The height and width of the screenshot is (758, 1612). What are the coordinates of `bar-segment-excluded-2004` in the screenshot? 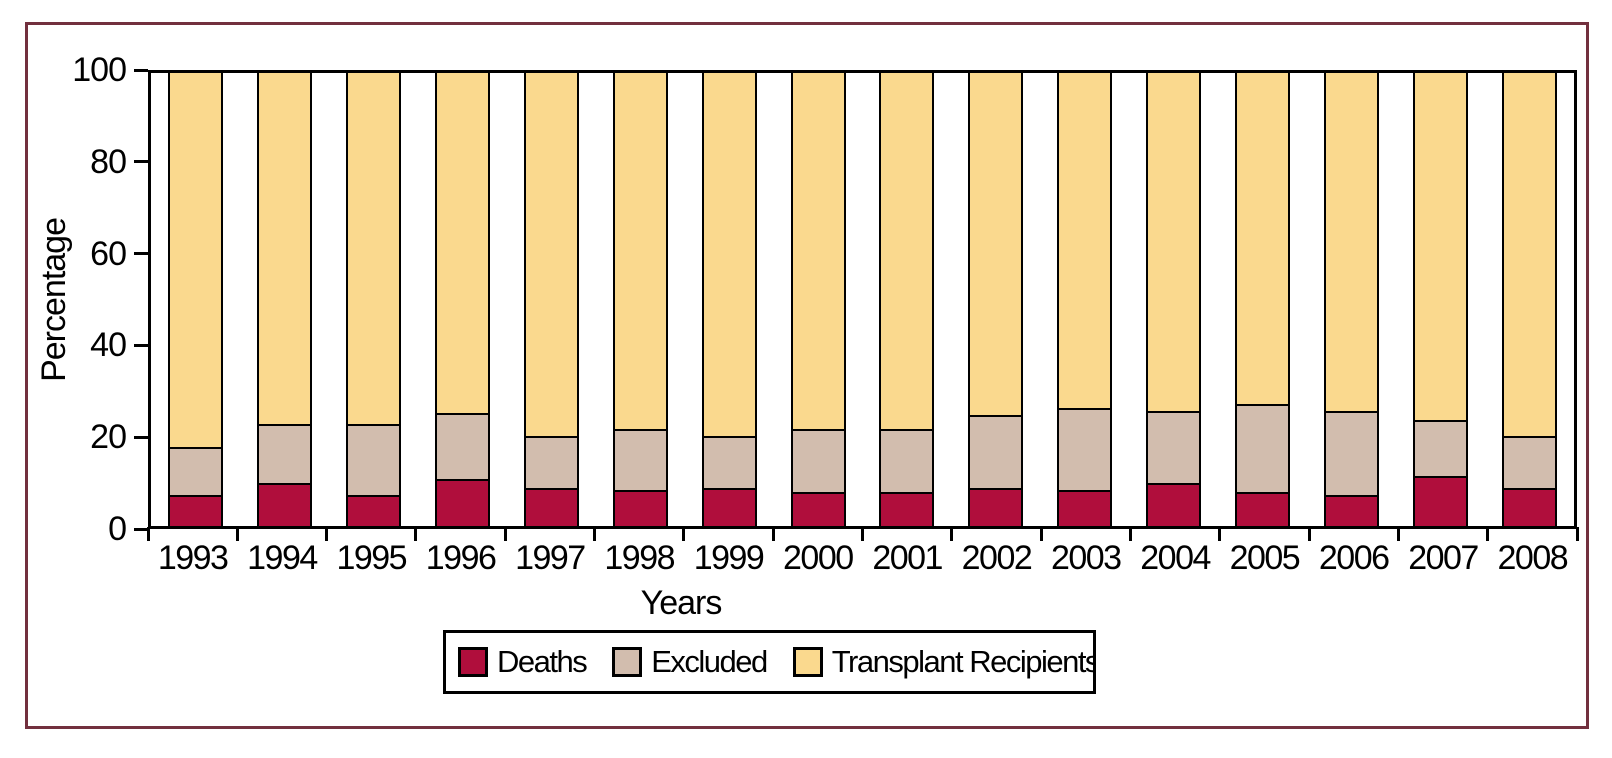 It's located at (1174, 449).